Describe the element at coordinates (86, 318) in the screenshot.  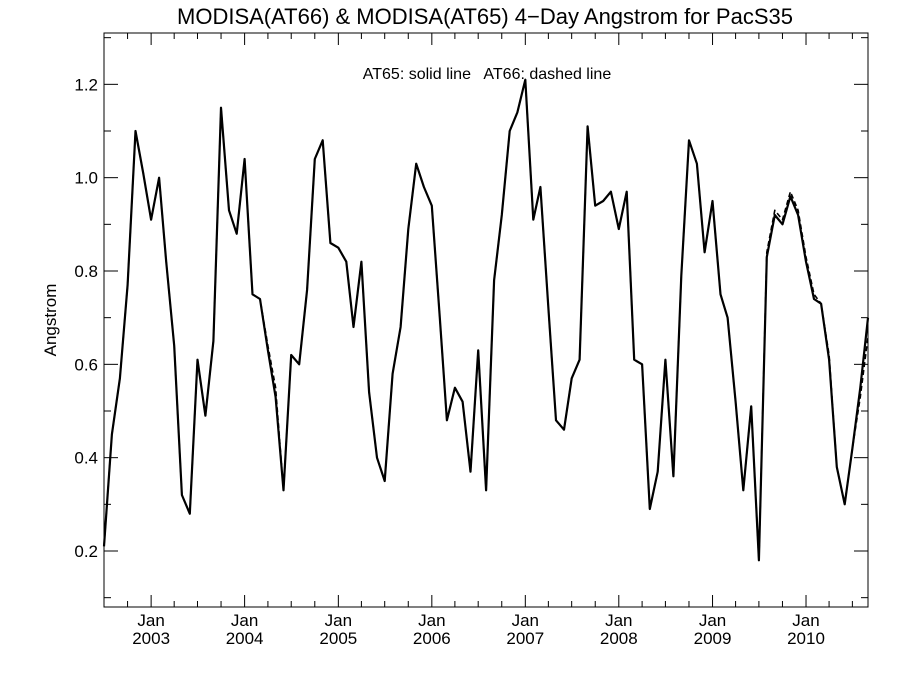
I see `y-tick-labels: 0.2 0.4 0.6 0.8 1.0 1.2` at that location.